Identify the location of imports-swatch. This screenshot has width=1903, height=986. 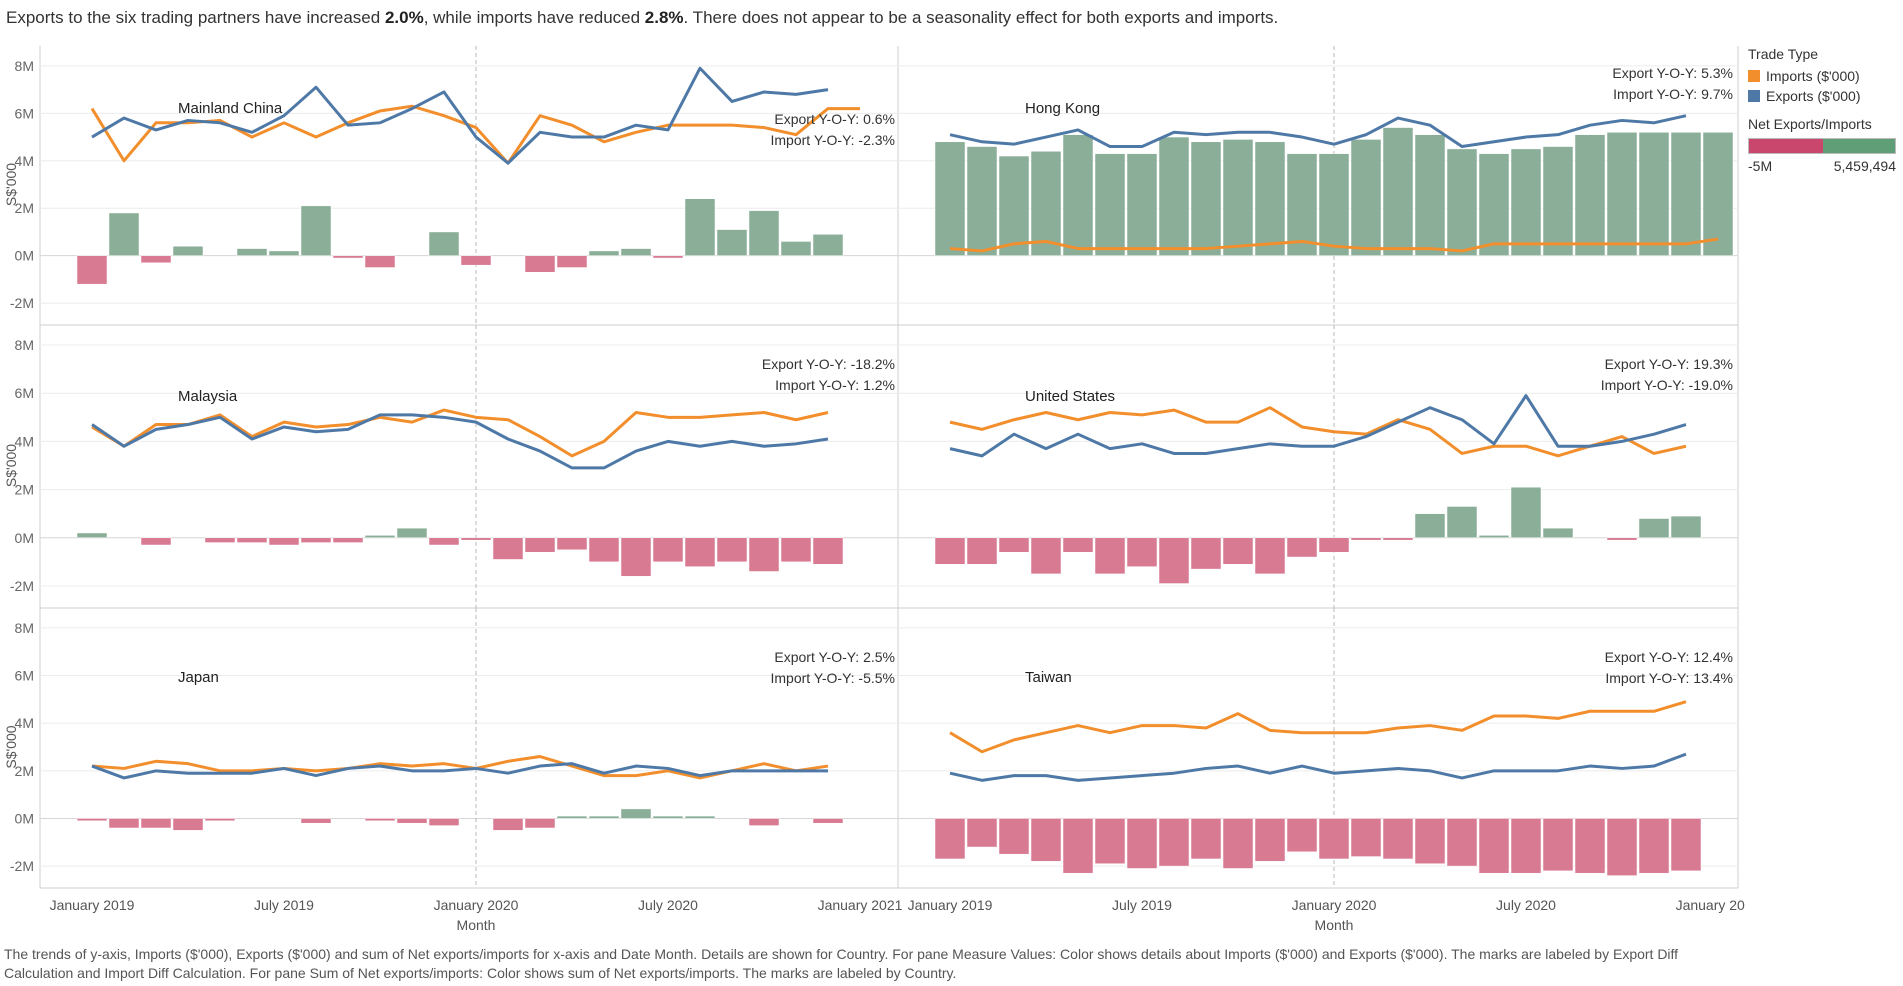
(1754, 76).